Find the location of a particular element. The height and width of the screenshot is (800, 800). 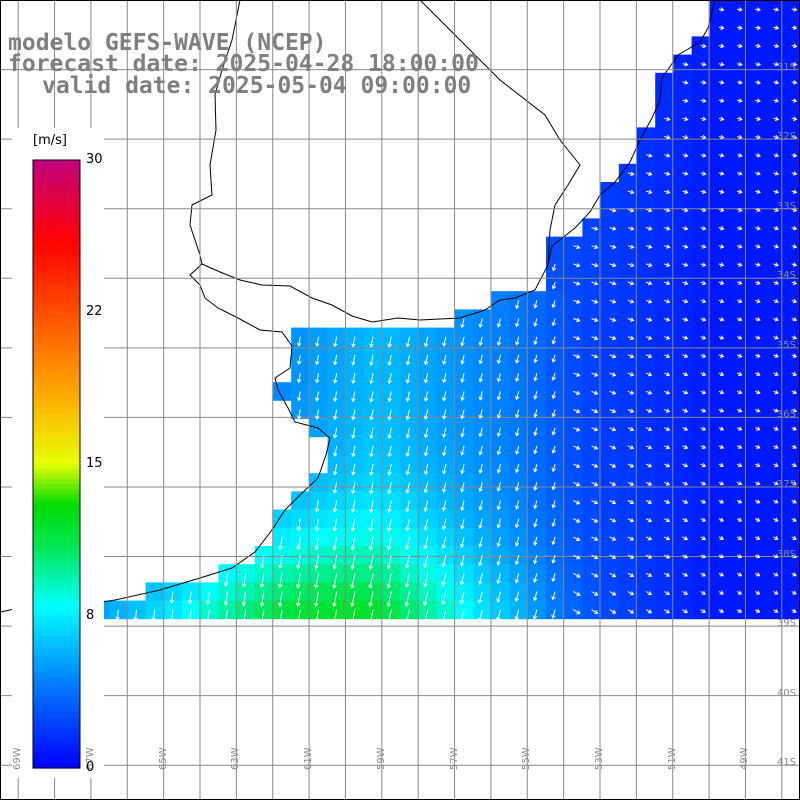

colorbar-tick-0: 0 is located at coordinates (90, 767).